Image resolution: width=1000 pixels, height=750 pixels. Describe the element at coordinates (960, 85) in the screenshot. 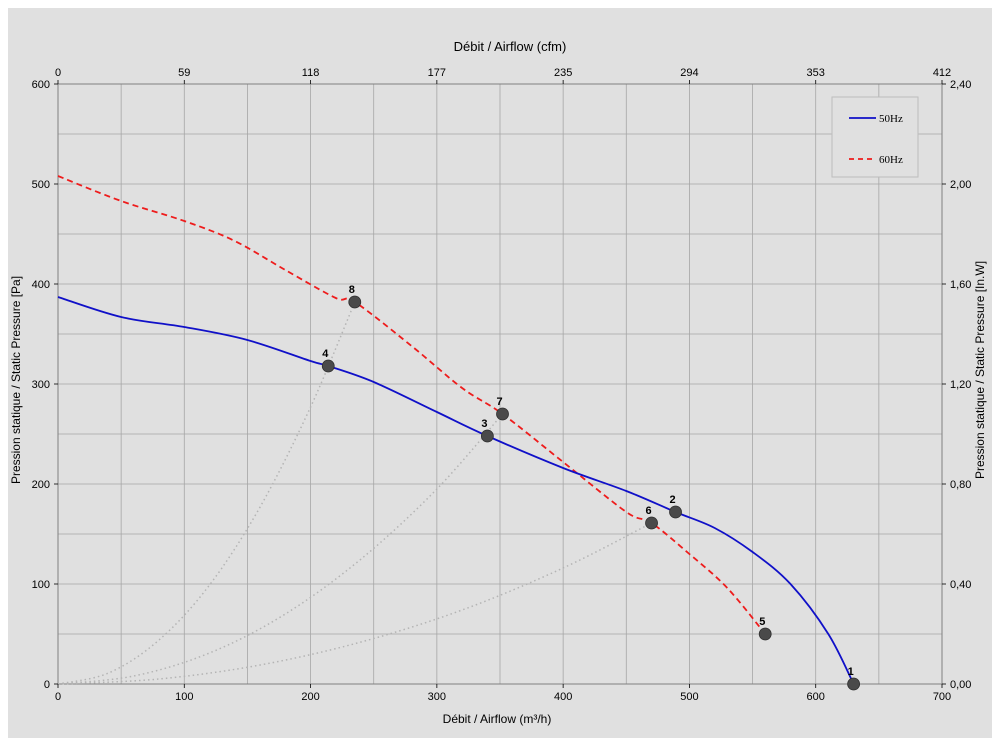

I see `y2-tick-label: 2,40` at that location.